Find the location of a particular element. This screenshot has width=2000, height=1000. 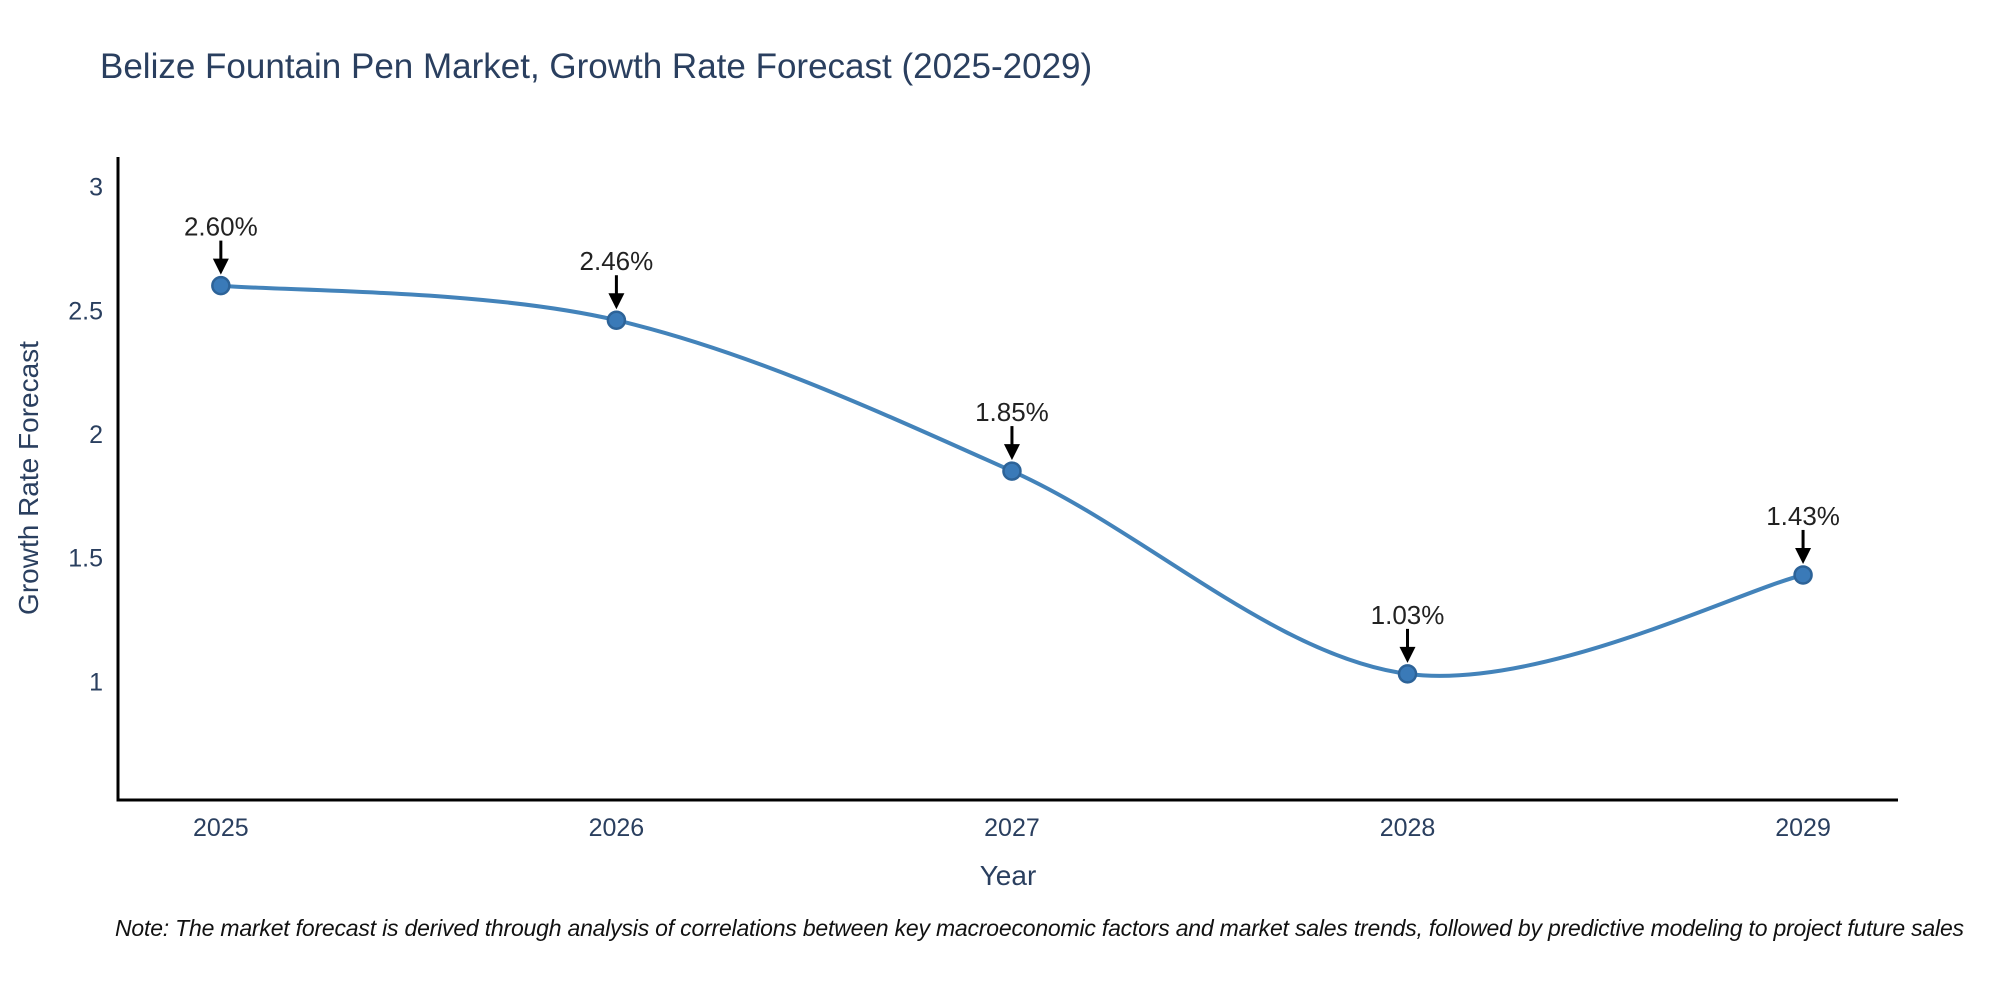

y-tick-label: 1.5 is located at coordinates (85, 559).